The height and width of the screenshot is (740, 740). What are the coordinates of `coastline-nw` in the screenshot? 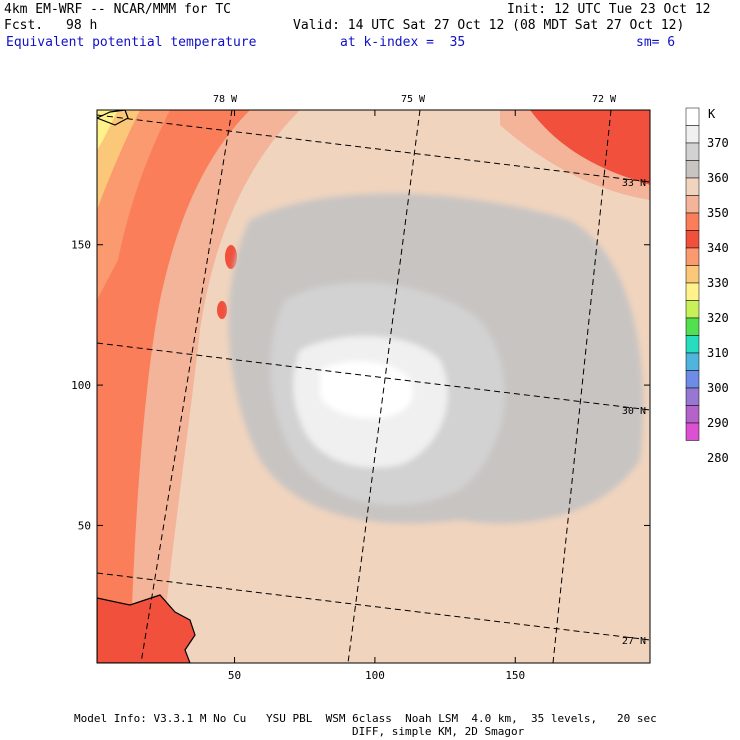 It's located at (113, 118).